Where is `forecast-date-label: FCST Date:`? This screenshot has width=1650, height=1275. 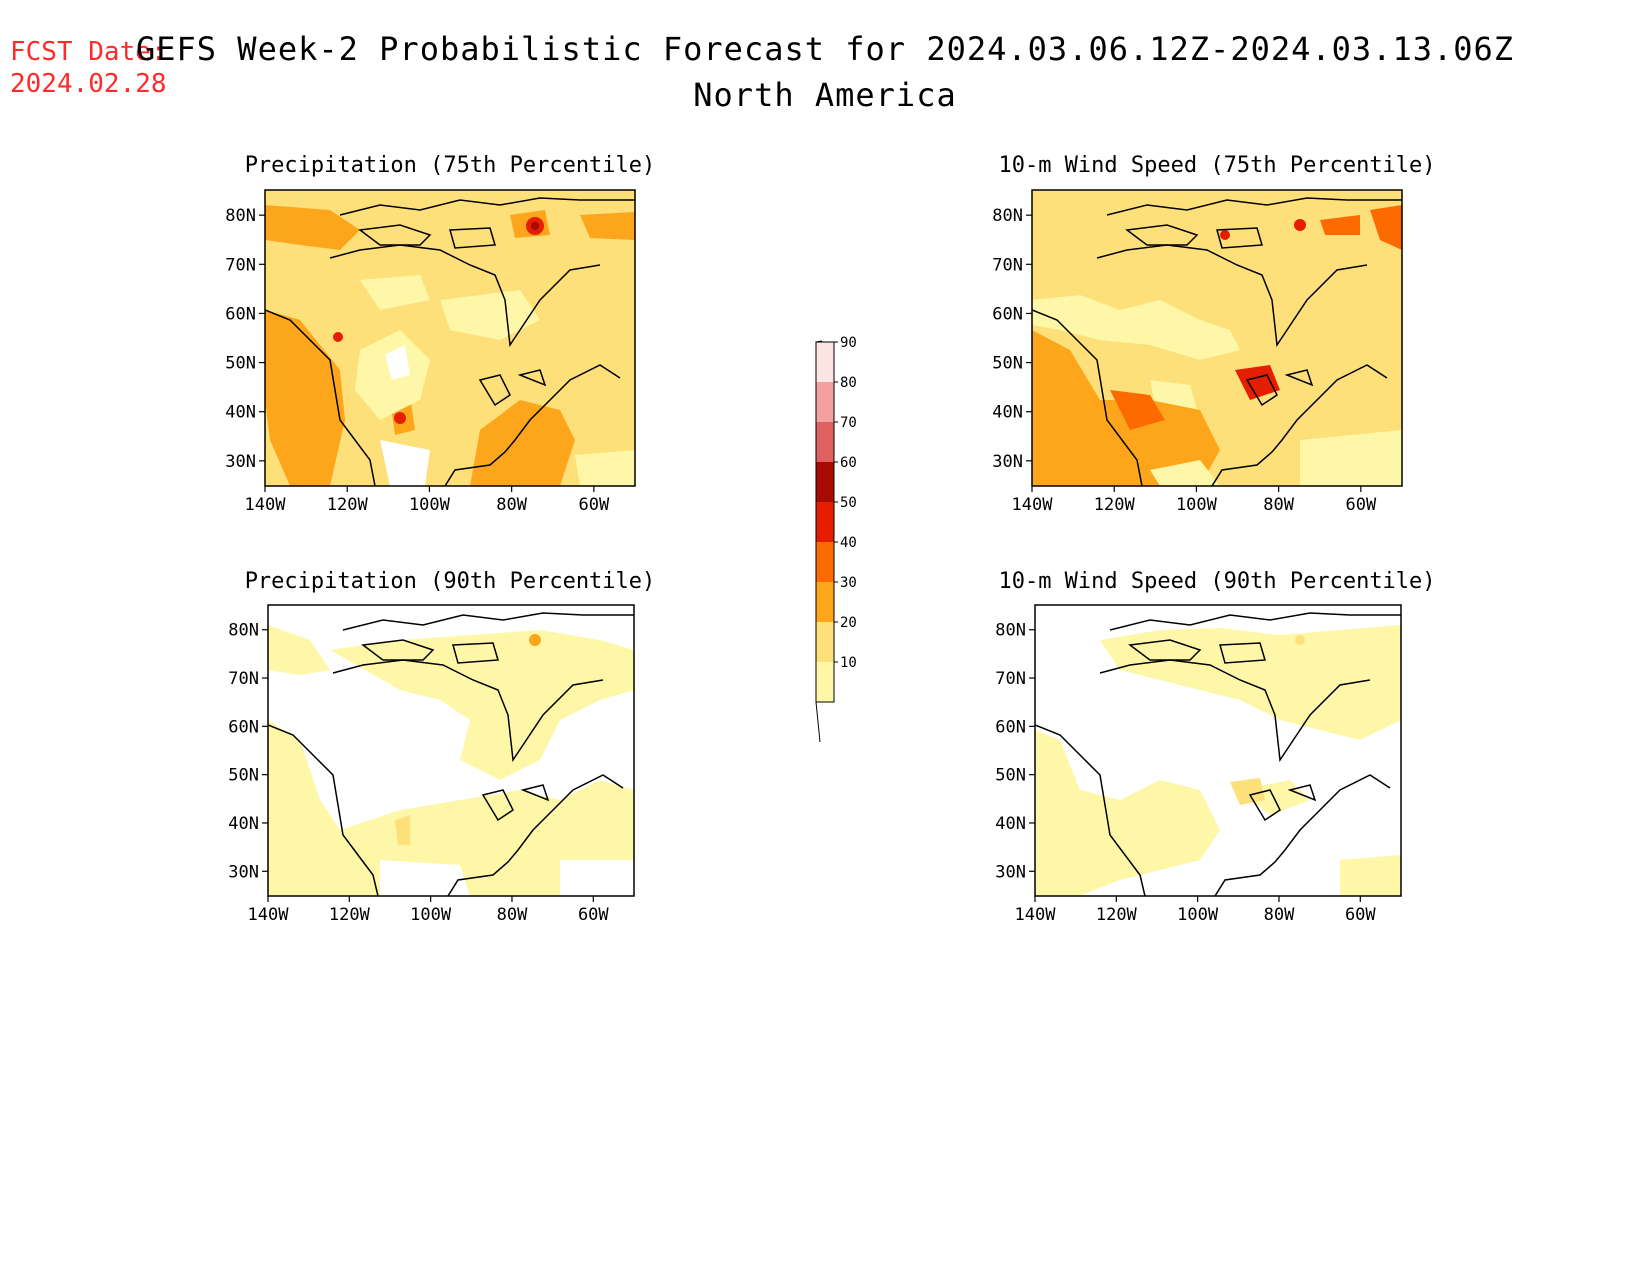 forecast-date-label: FCST Date: is located at coordinates (88, 52).